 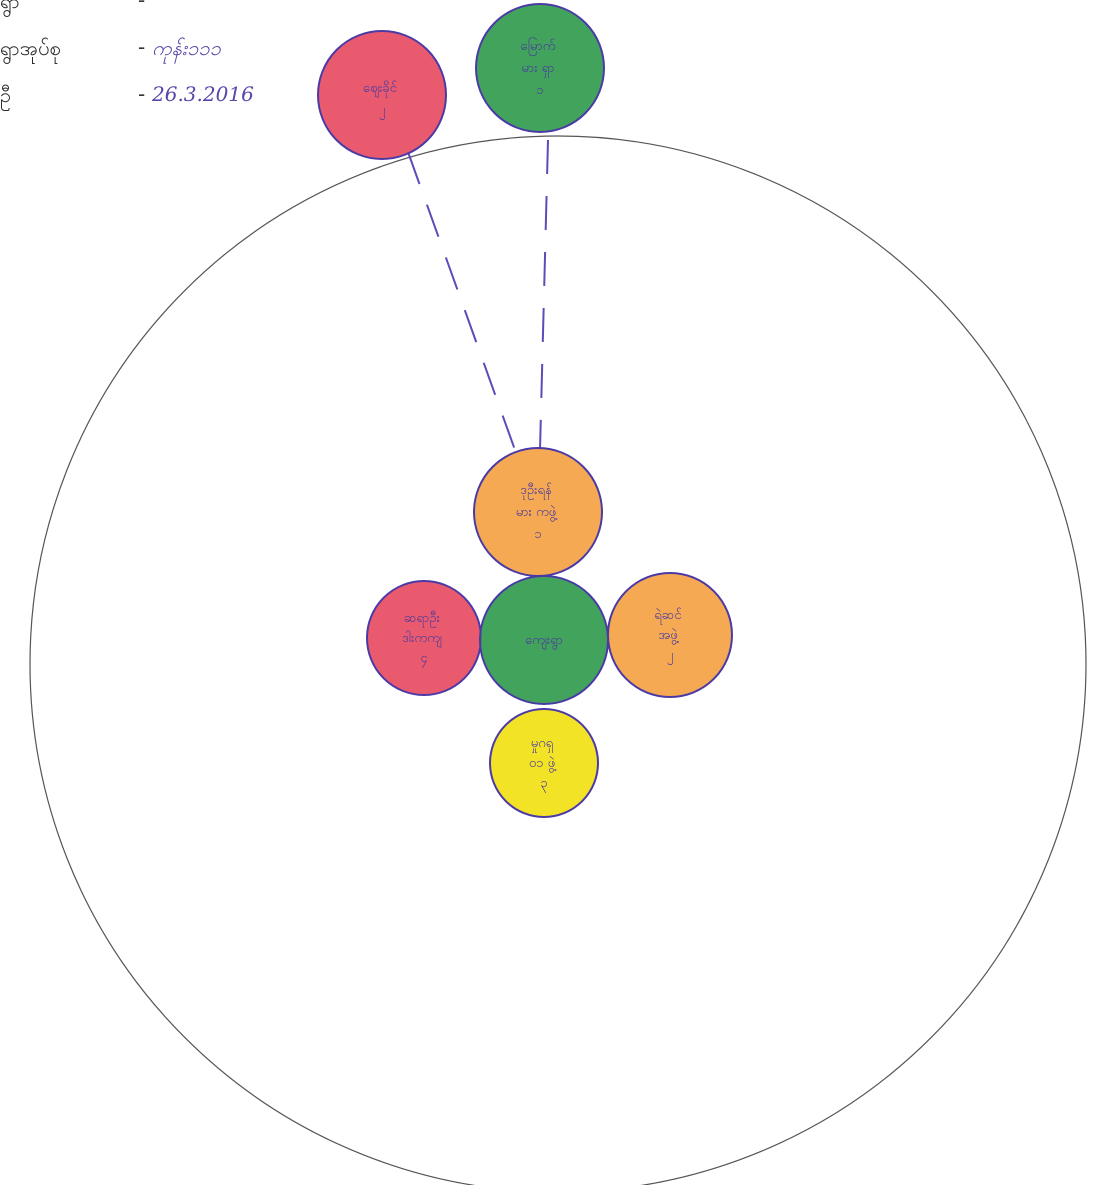 I want to click on venn-node-line: ဒါးကကျ, so click(x=422, y=639).